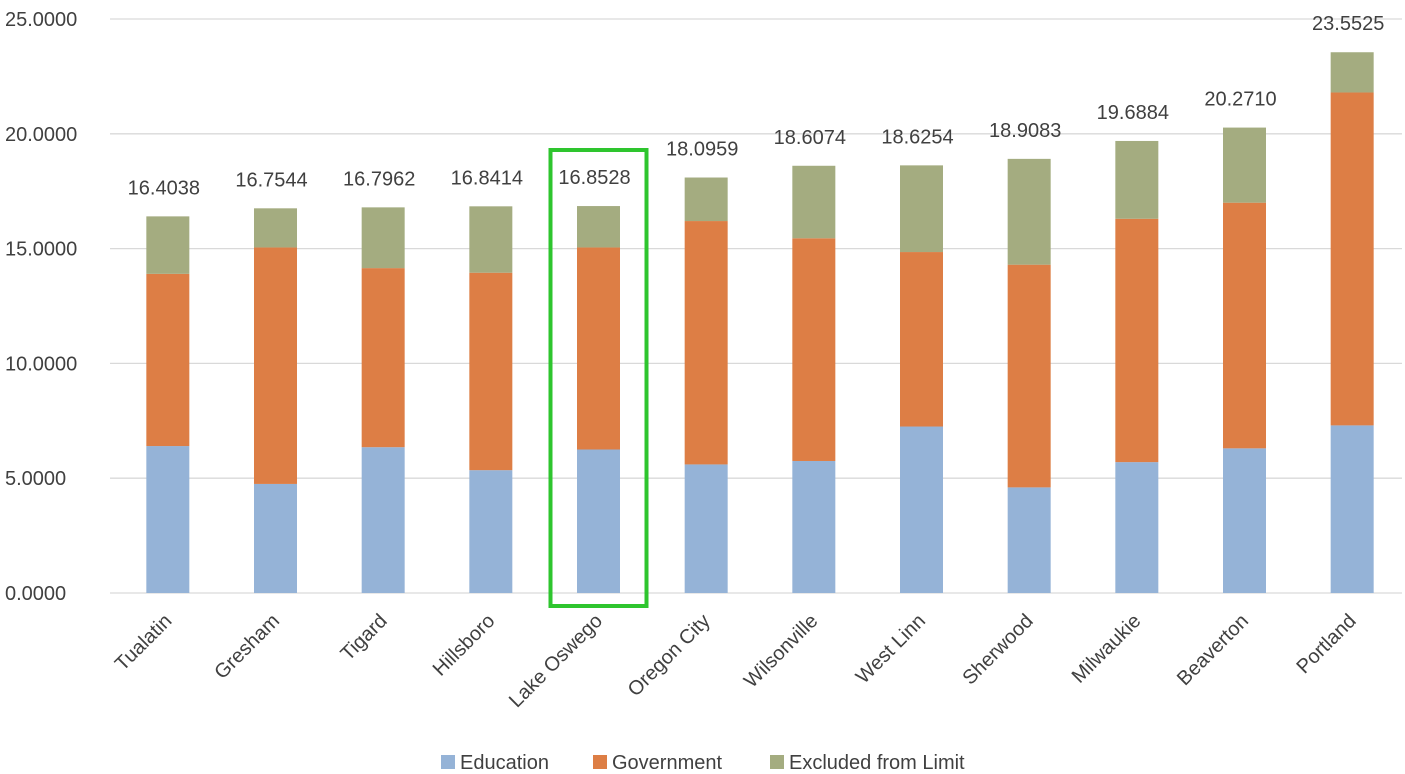 The width and height of the screenshot is (1405, 774). Describe the element at coordinates (1240, 100) in the screenshot. I see `total-label-beaverton: 20.2710` at that location.